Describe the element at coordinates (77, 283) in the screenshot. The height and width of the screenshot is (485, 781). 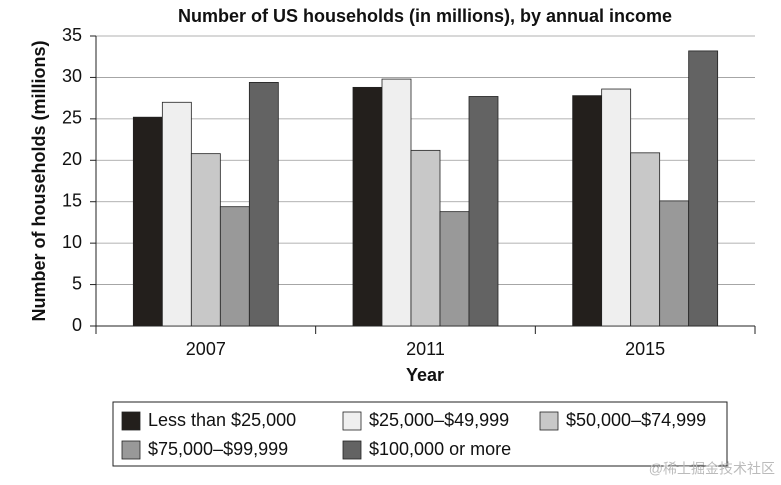
I see `y-tick-label: 5` at that location.